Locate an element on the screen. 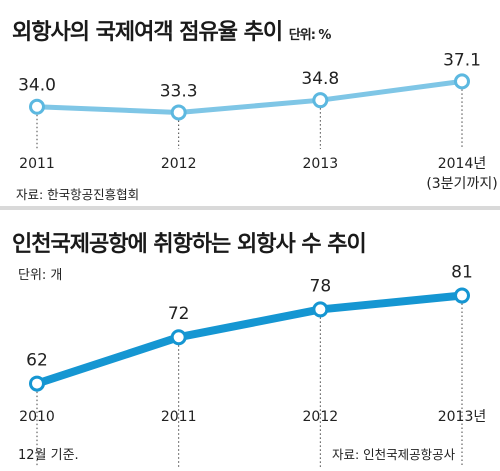 The height and width of the screenshot is (471, 500). count-category-label: 2010 is located at coordinates (37, 417).